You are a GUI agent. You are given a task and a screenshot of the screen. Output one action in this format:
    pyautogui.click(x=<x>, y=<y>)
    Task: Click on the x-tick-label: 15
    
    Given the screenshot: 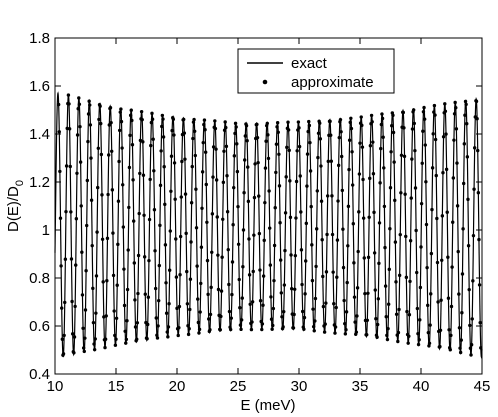 What is the action you would take?
    pyautogui.click(x=116, y=386)
    